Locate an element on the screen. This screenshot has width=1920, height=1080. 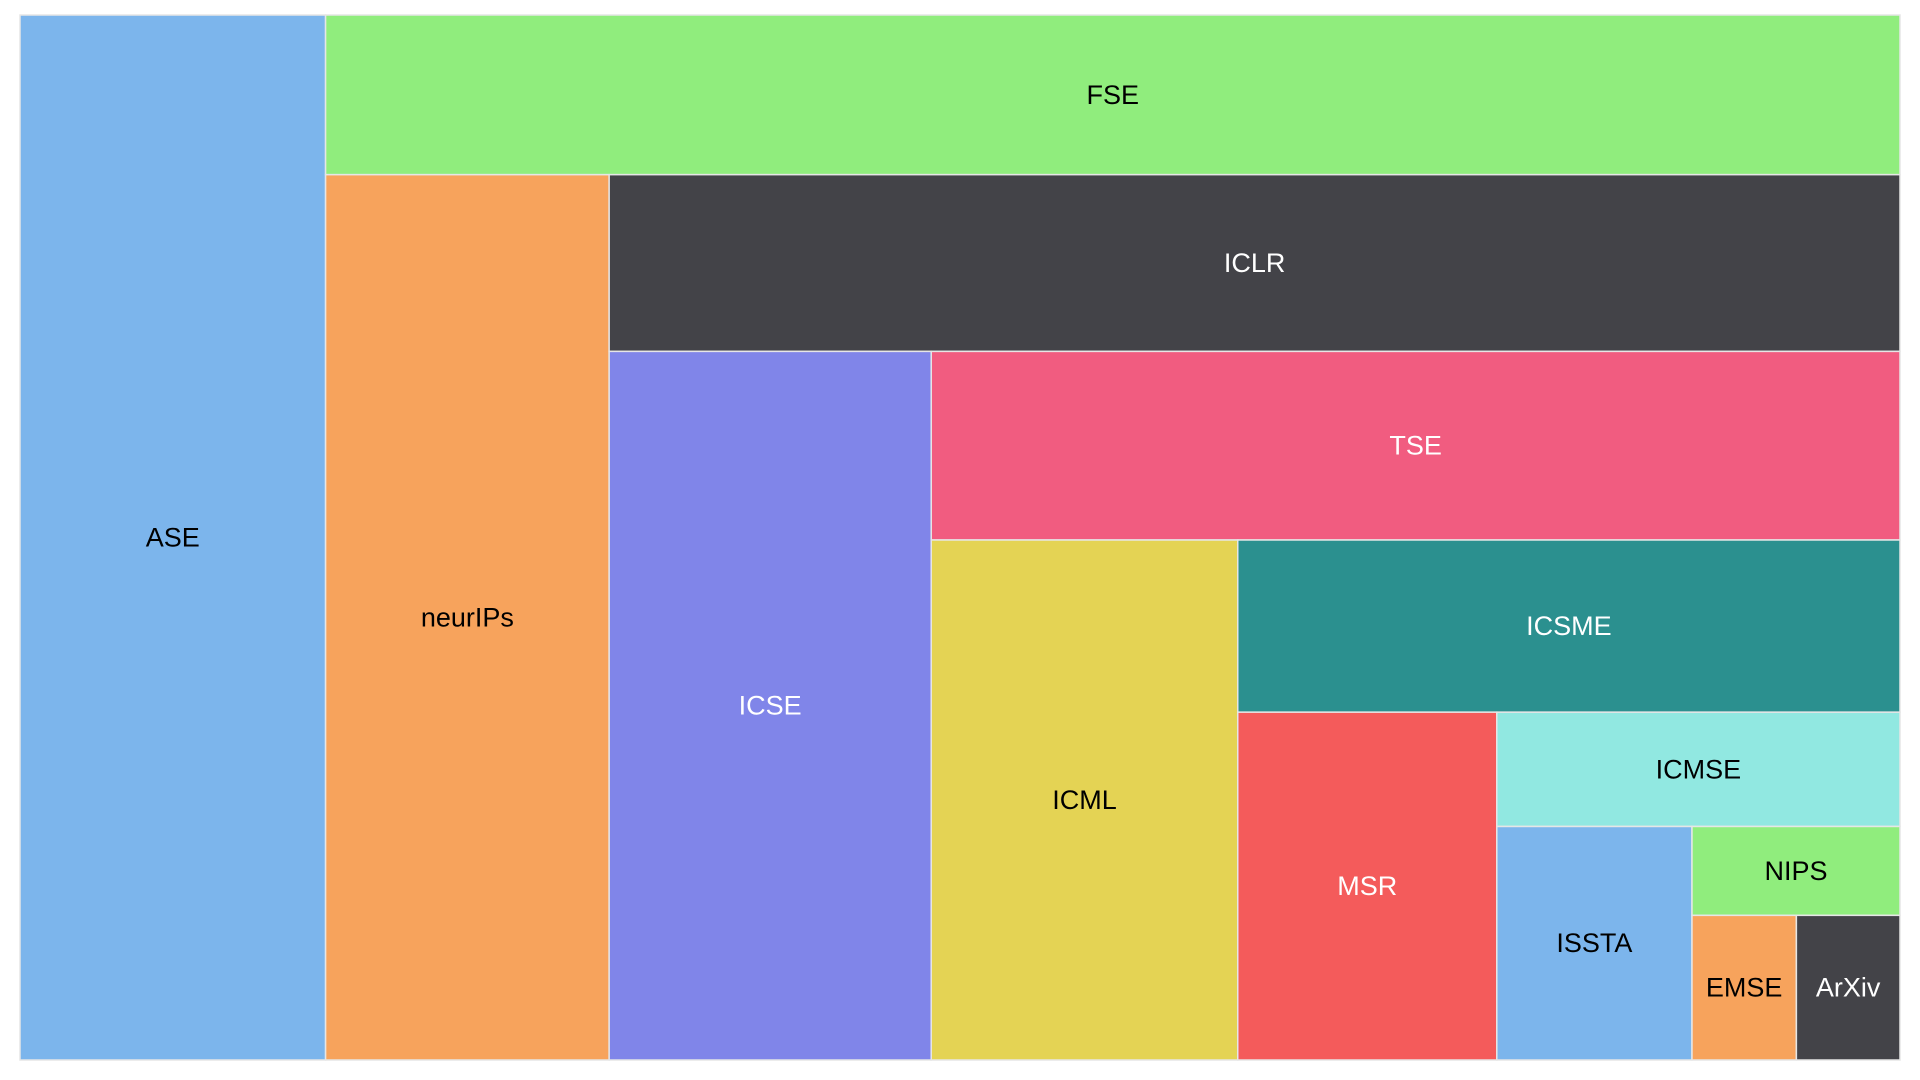
treemap-cell-icml: ICML is located at coordinates (1084, 800).